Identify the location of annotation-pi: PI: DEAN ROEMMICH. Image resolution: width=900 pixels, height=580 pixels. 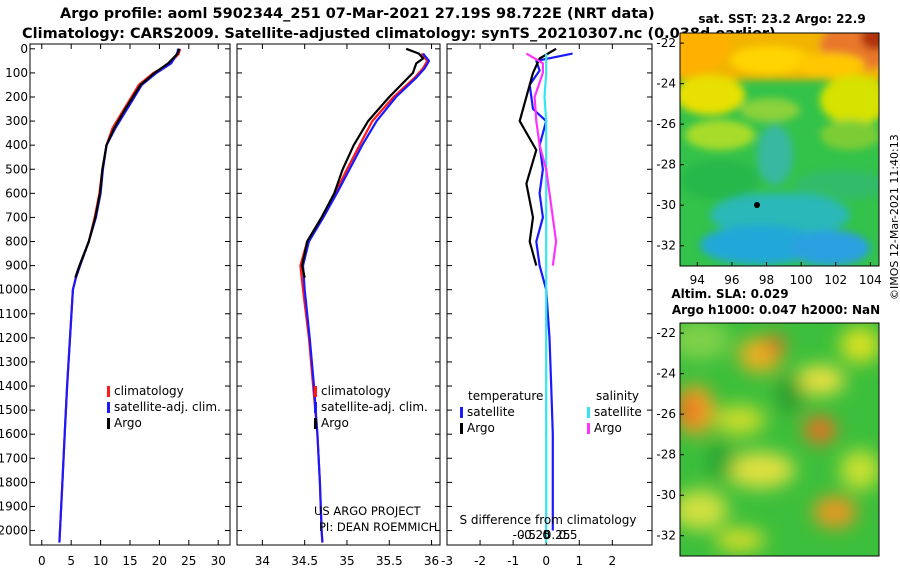
(378, 527).